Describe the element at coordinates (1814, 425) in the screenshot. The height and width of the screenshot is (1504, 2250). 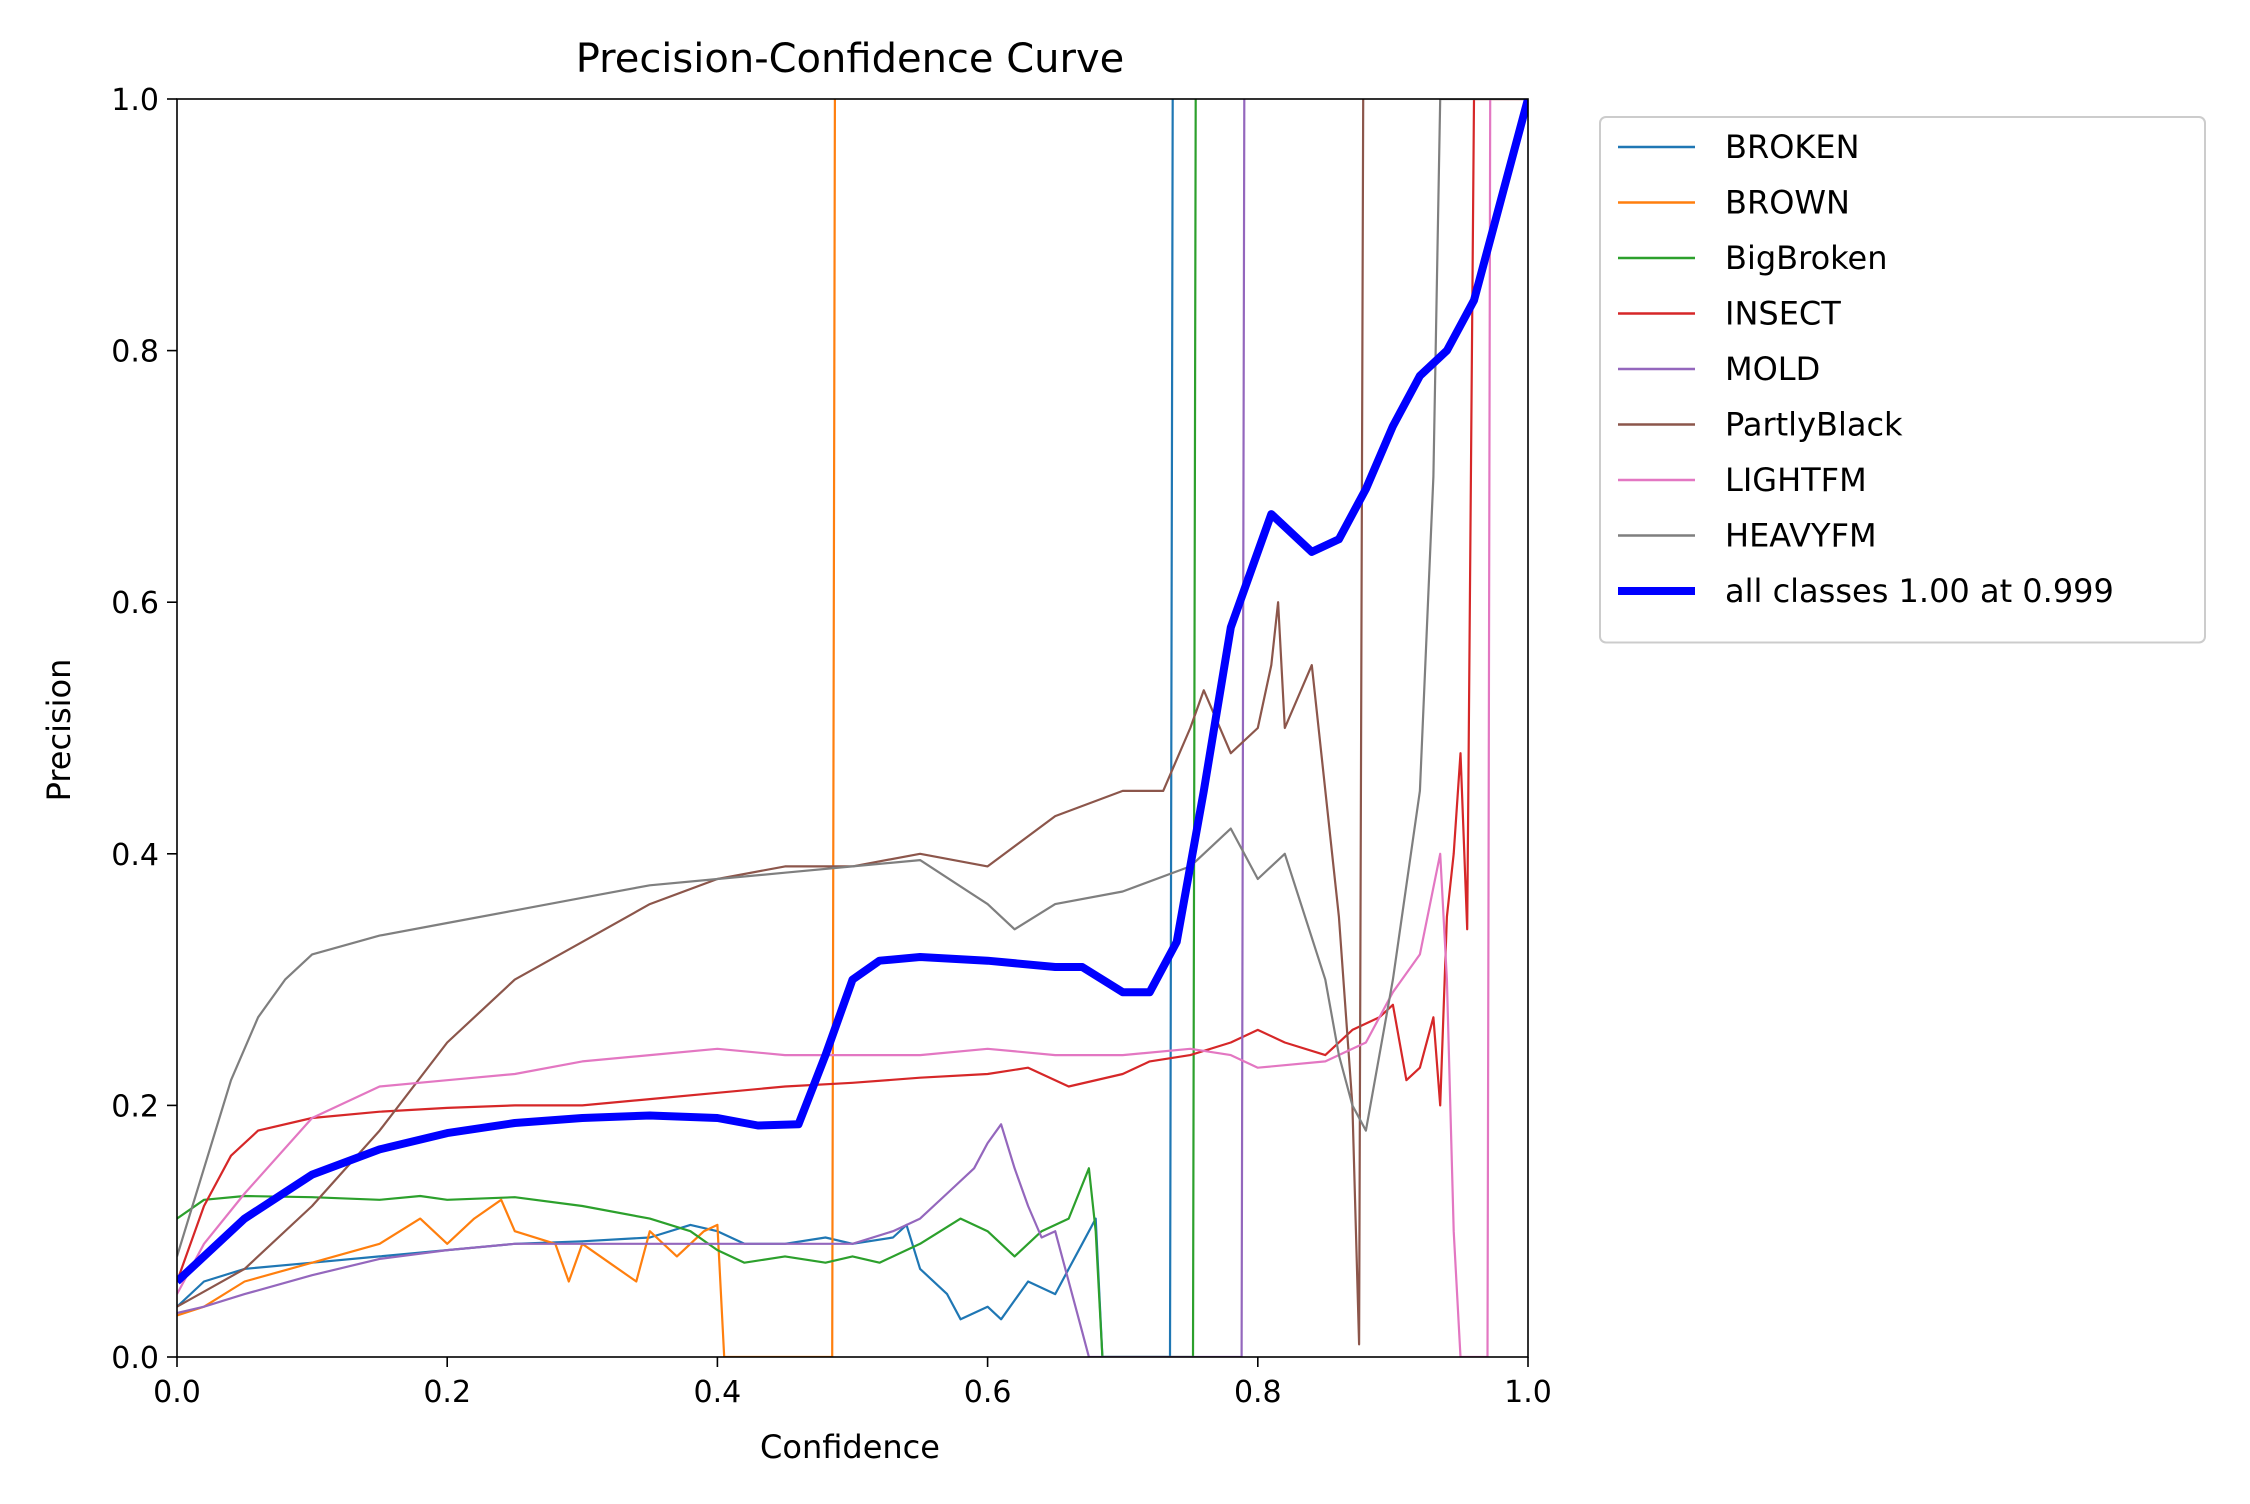
I see `legend-label: PartlyBlack` at that location.